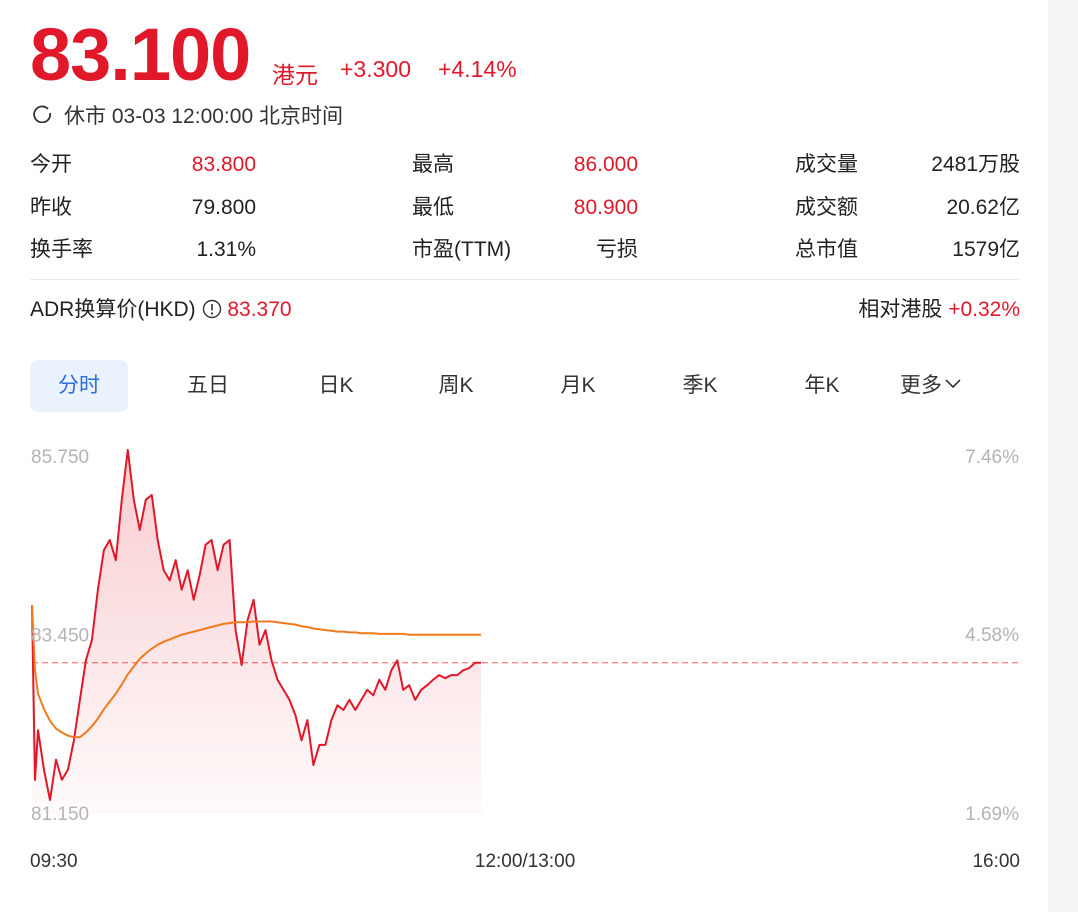  I want to click on adr-row: ADR换算价(HKD) 83.370, so click(161, 310).